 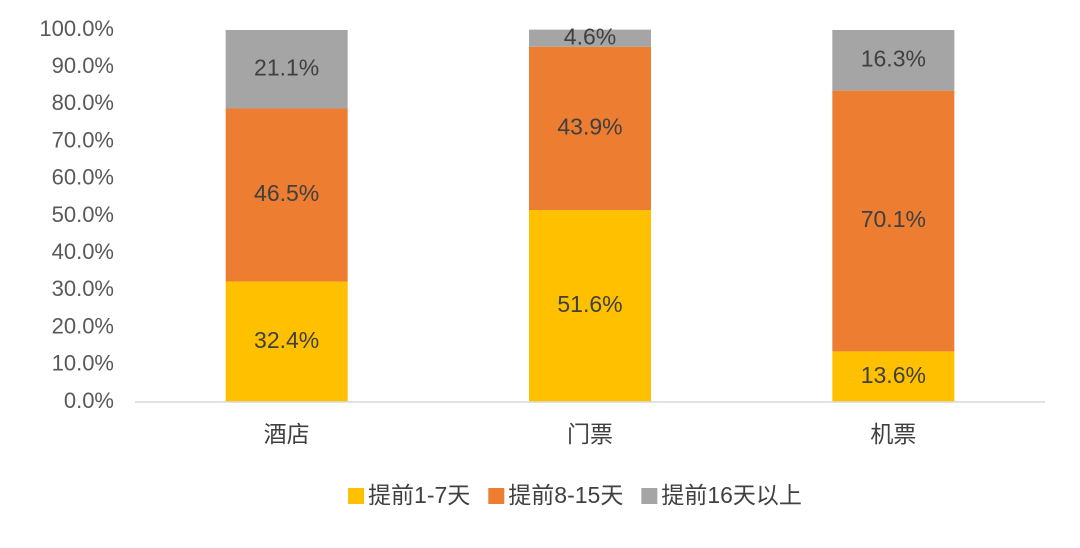 I want to click on y-tick-label: 50.0%, so click(x=83, y=214).